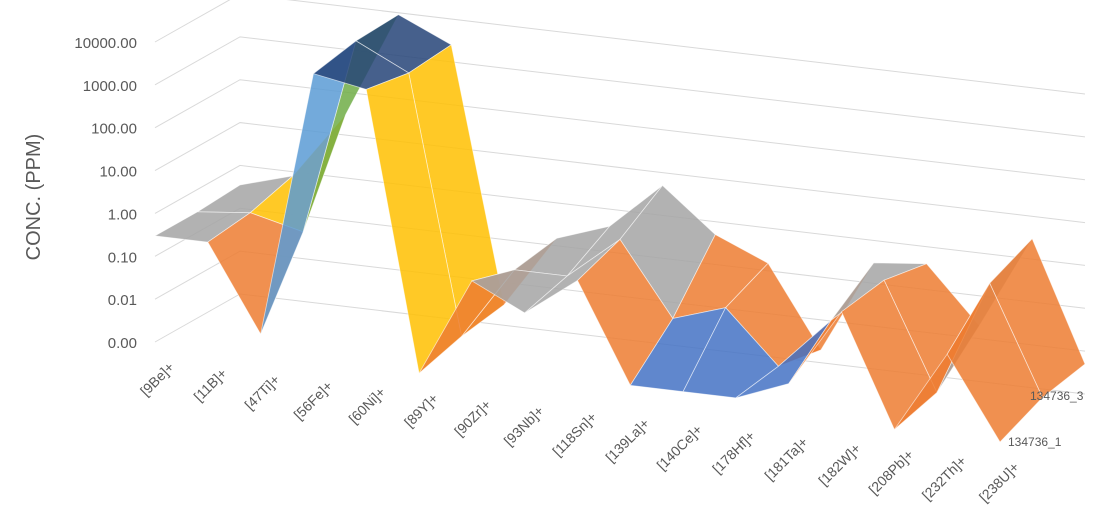 Image resolution: width=1101 pixels, height=527 pixels. What do you see at coordinates (839, 464) in the screenshot?
I see `x-tick-label: [182W]+` at bounding box center [839, 464].